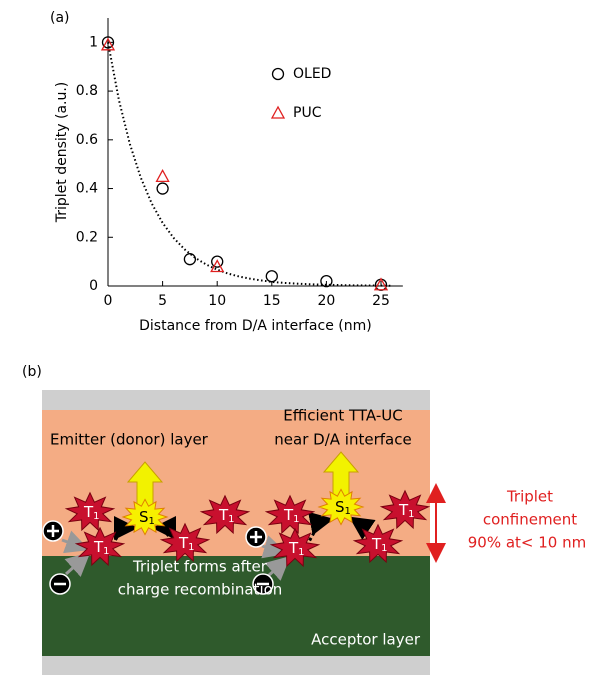 The image size is (600, 675). What do you see at coordinates (32, 372) in the screenshot?
I see `panel-label: (b)` at bounding box center [32, 372].